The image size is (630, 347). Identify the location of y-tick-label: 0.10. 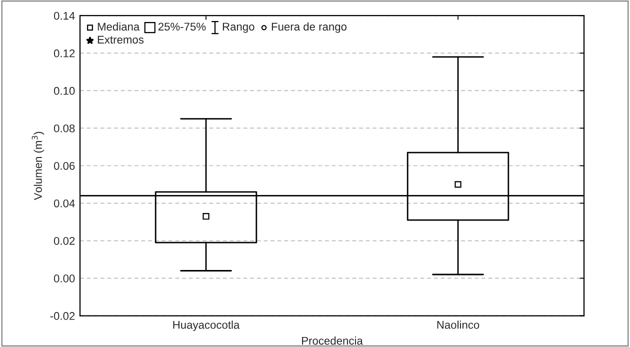
(64, 90).